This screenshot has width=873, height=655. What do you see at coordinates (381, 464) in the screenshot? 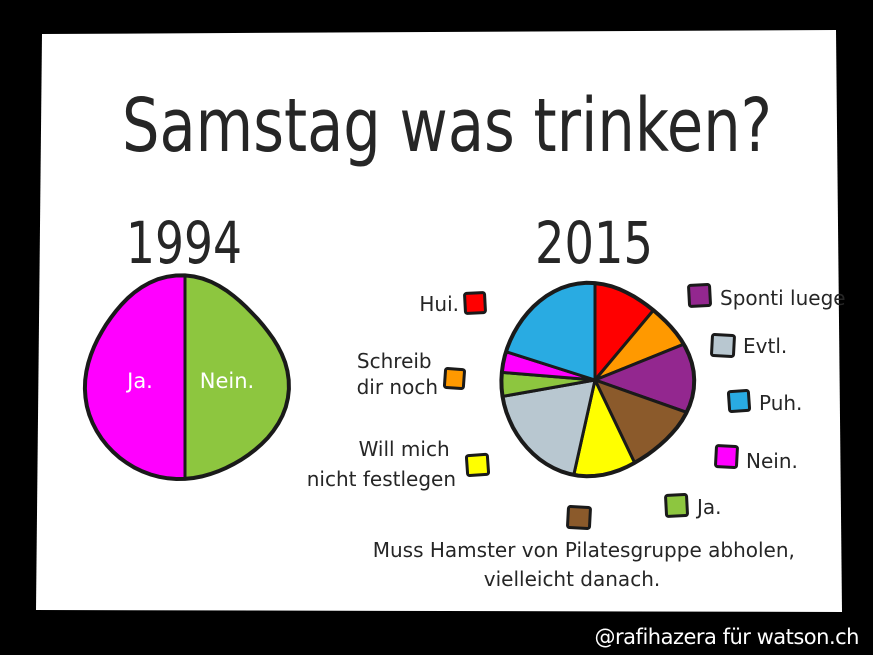
I see `legend-label-festlegen: Will mich nicht festlegen` at bounding box center [381, 464].